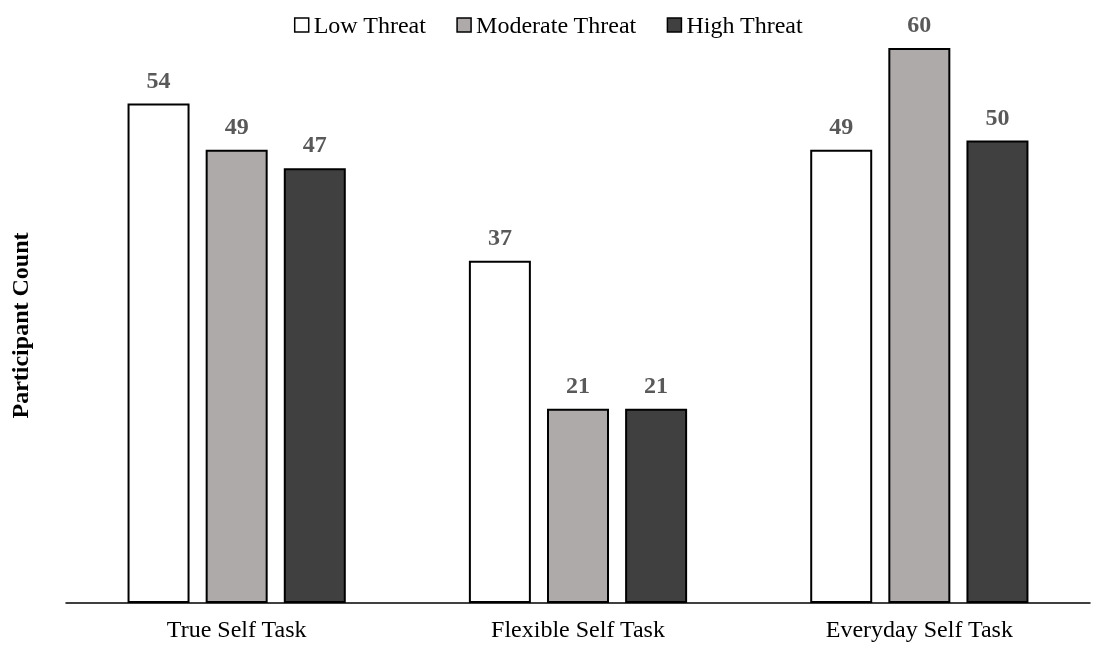 This screenshot has width=1097, height=656. What do you see at coordinates (997, 116) in the screenshot?
I see `data-label: 50` at bounding box center [997, 116].